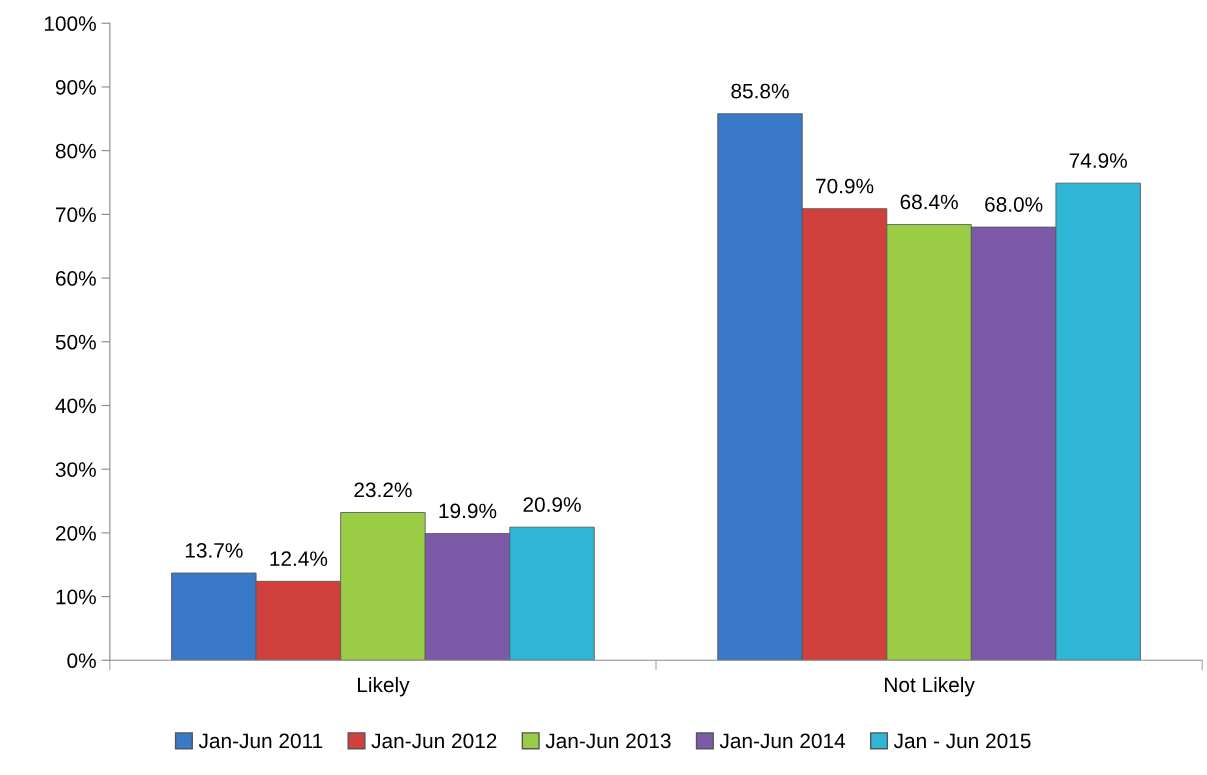 Image resolution: width=1207 pixels, height=775 pixels. What do you see at coordinates (75, 406) in the screenshot?
I see `y-tick-label: 40%` at bounding box center [75, 406].